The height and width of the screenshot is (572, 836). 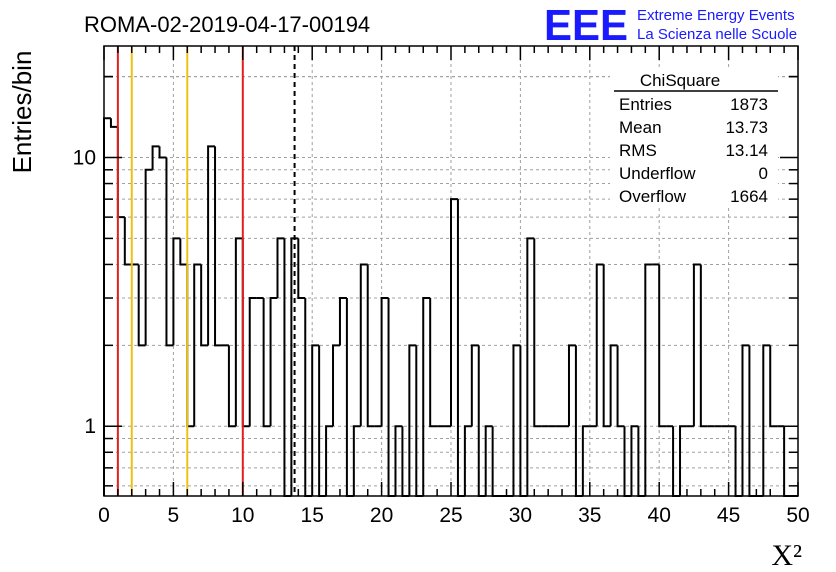 What do you see at coordinates (242, 515) in the screenshot?
I see `x-tick-label: 10` at bounding box center [242, 515].